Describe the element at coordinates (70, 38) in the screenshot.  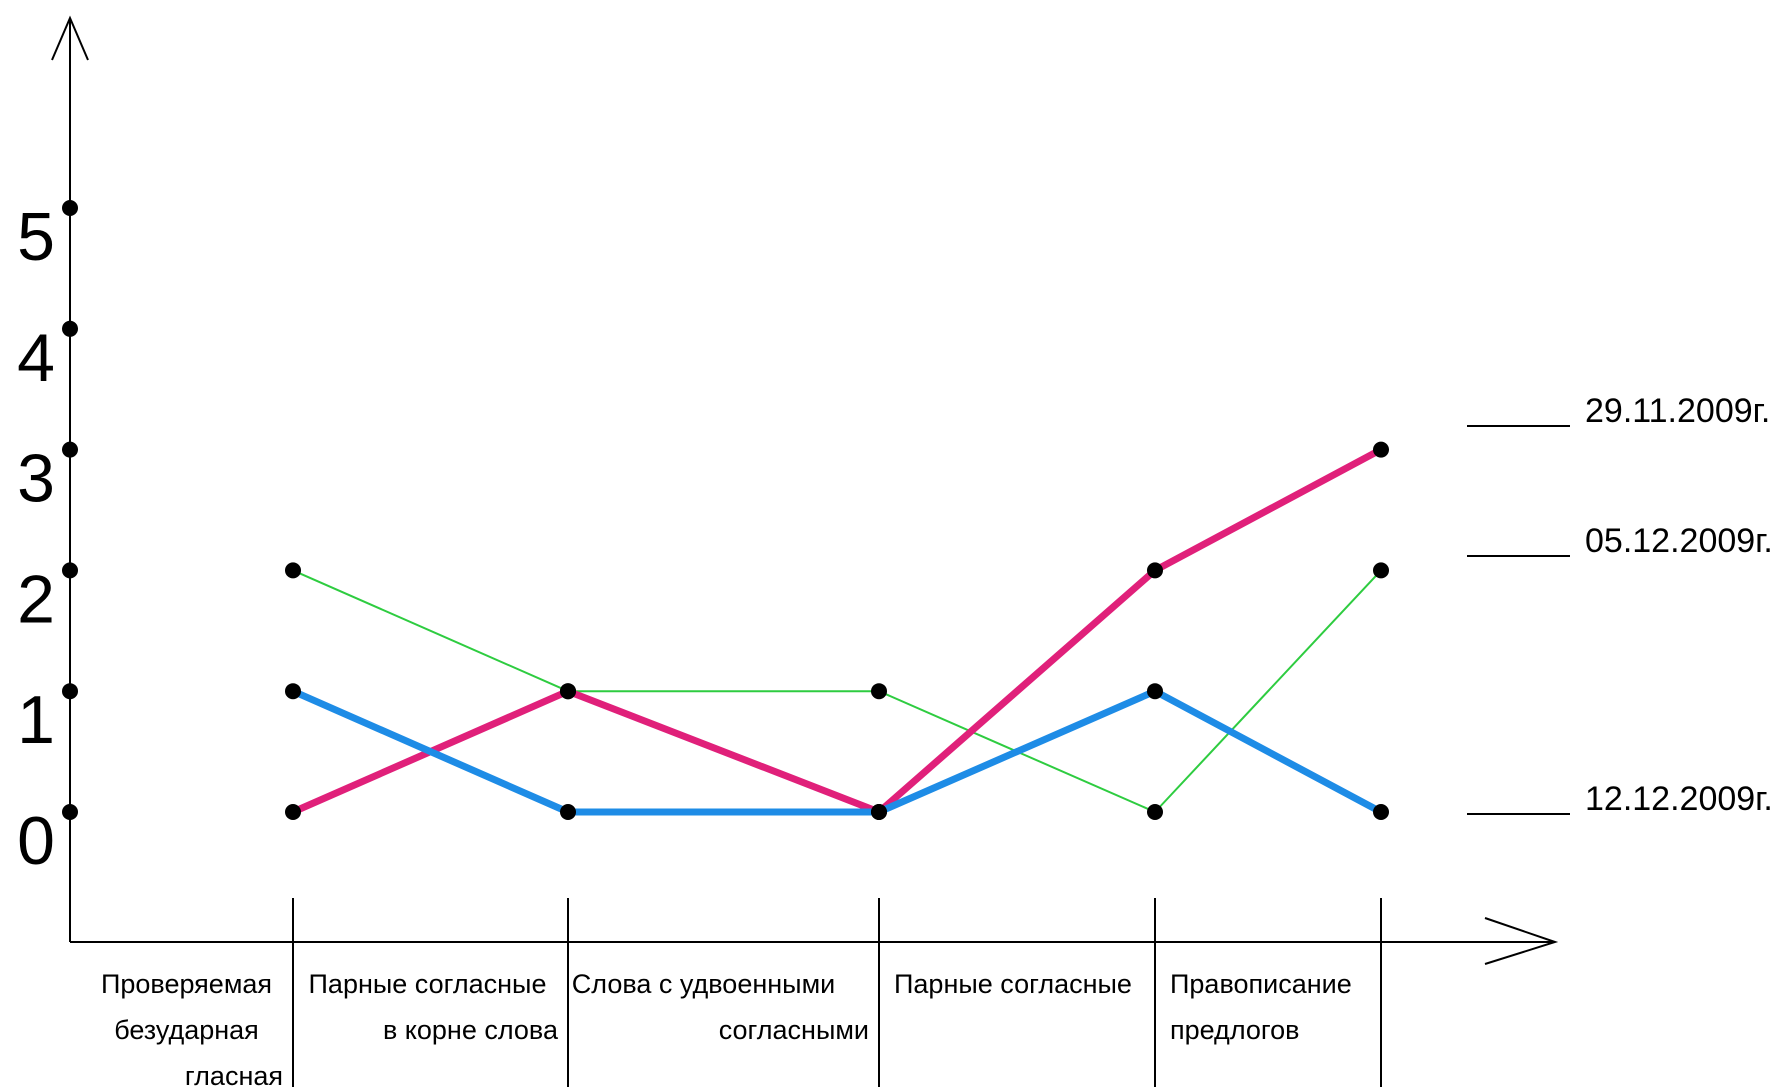
I see `y-axis-arrow` at that location.